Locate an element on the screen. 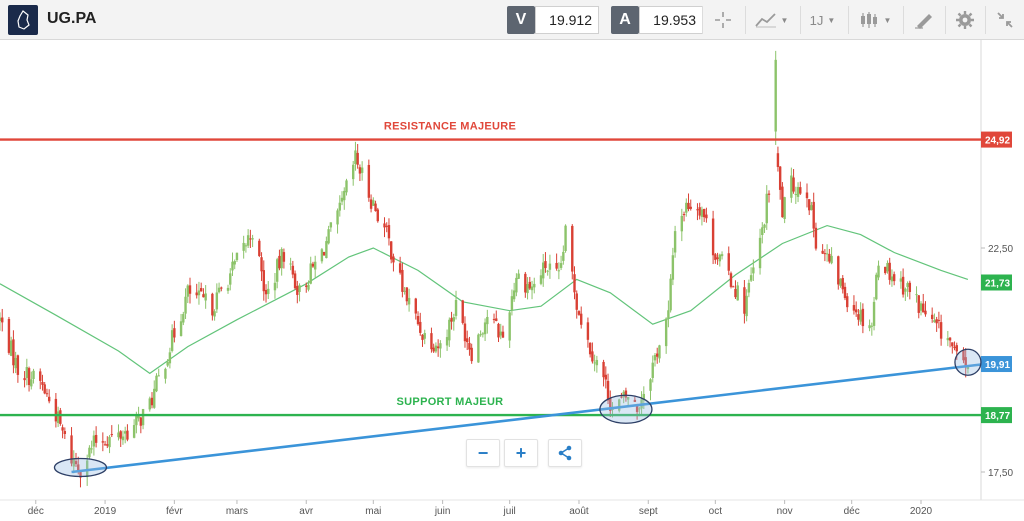  chart-type-button: ▼ is located at coordinates (771, 20).